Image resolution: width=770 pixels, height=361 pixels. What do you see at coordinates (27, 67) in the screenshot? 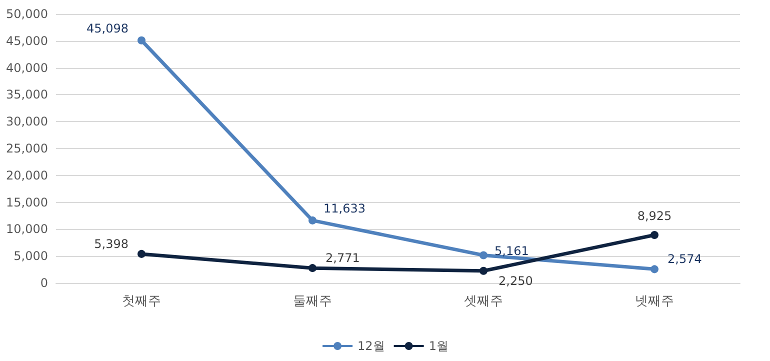
I see `y-tick-label: 40,000` at bounding box center [27, 67].